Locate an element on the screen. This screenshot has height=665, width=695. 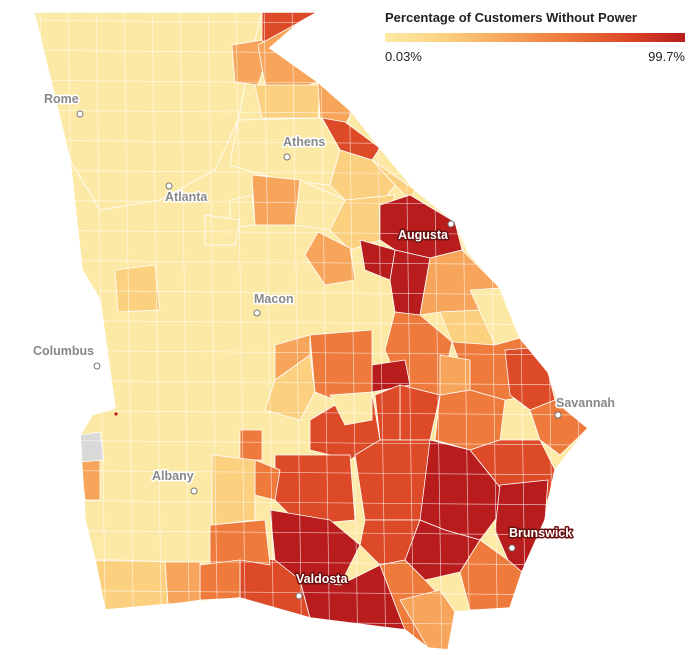
city-dot-brunswick is located at coordinates (512, 548).